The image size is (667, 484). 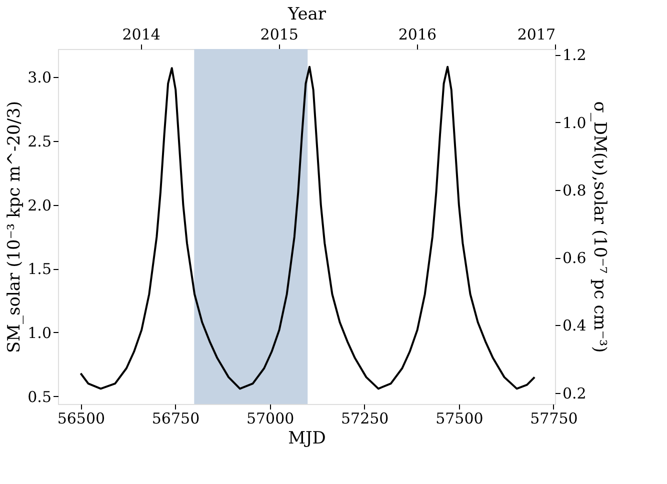 I want to click on x2-tick-label: 2016, so click(x=417, y=35).